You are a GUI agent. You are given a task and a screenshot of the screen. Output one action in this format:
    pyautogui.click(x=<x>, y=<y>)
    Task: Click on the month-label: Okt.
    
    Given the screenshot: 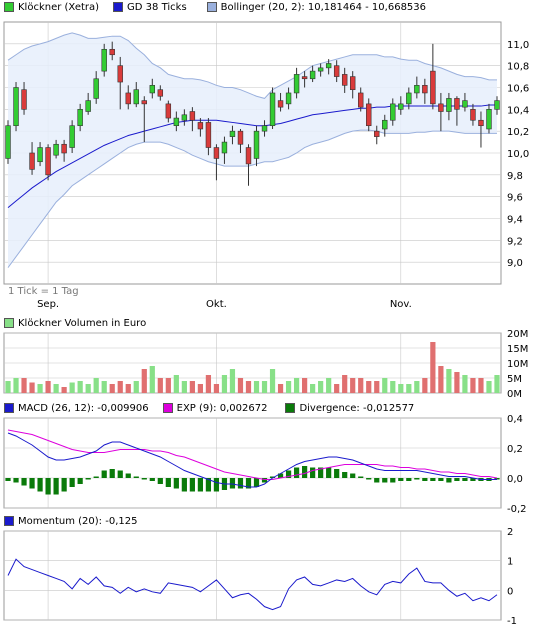 What is the action you would take?
    pyautogui.click(x=216, y=304)
    